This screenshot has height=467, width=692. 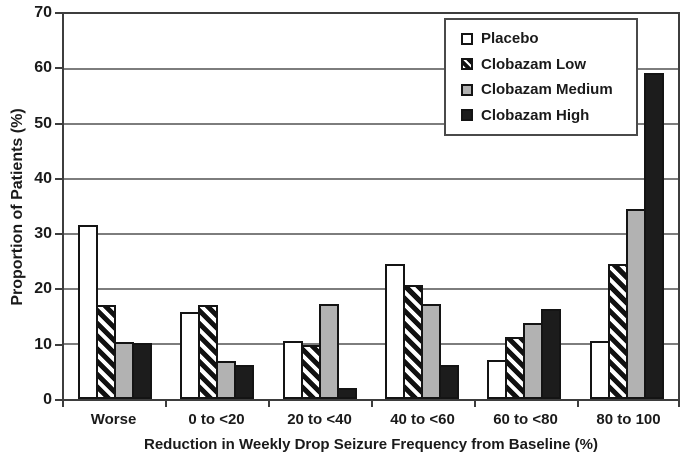 I want to click on legend-label-clobazam-high: Clobazam High, so click(x=535, y=115).